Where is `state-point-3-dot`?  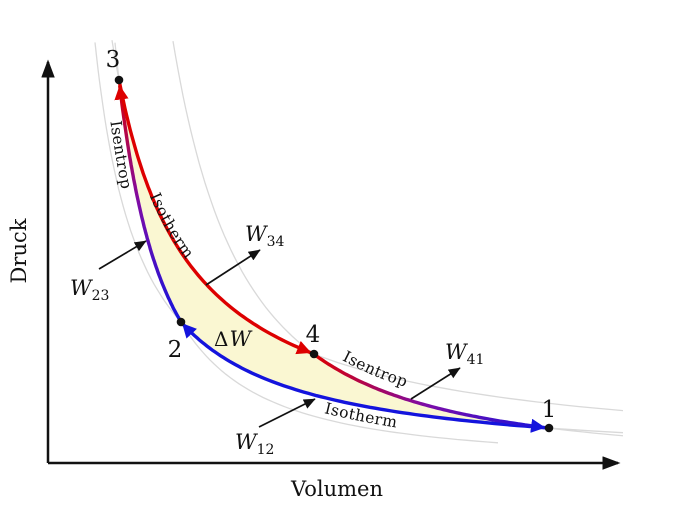 state-point-3-dot is located at coordinates (119, 80).